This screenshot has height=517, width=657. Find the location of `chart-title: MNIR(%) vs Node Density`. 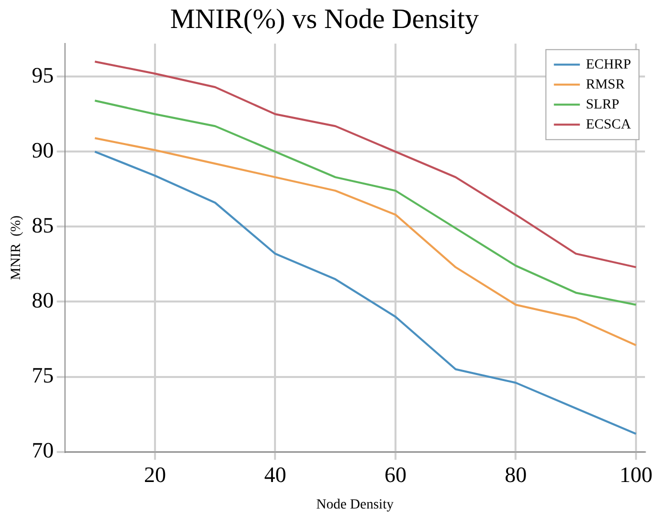

chart-title: MNIR(%) vs Node Density is located at coordinates (324, 20).